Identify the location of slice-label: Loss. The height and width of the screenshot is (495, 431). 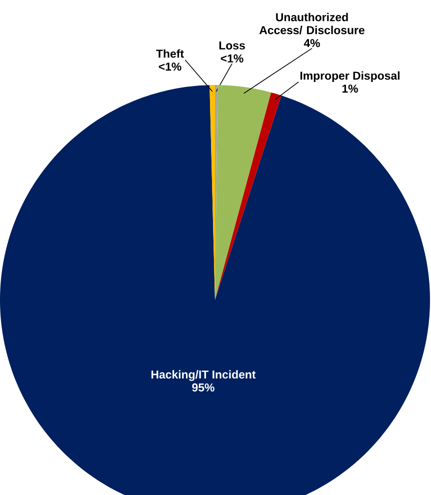
(232, 46).